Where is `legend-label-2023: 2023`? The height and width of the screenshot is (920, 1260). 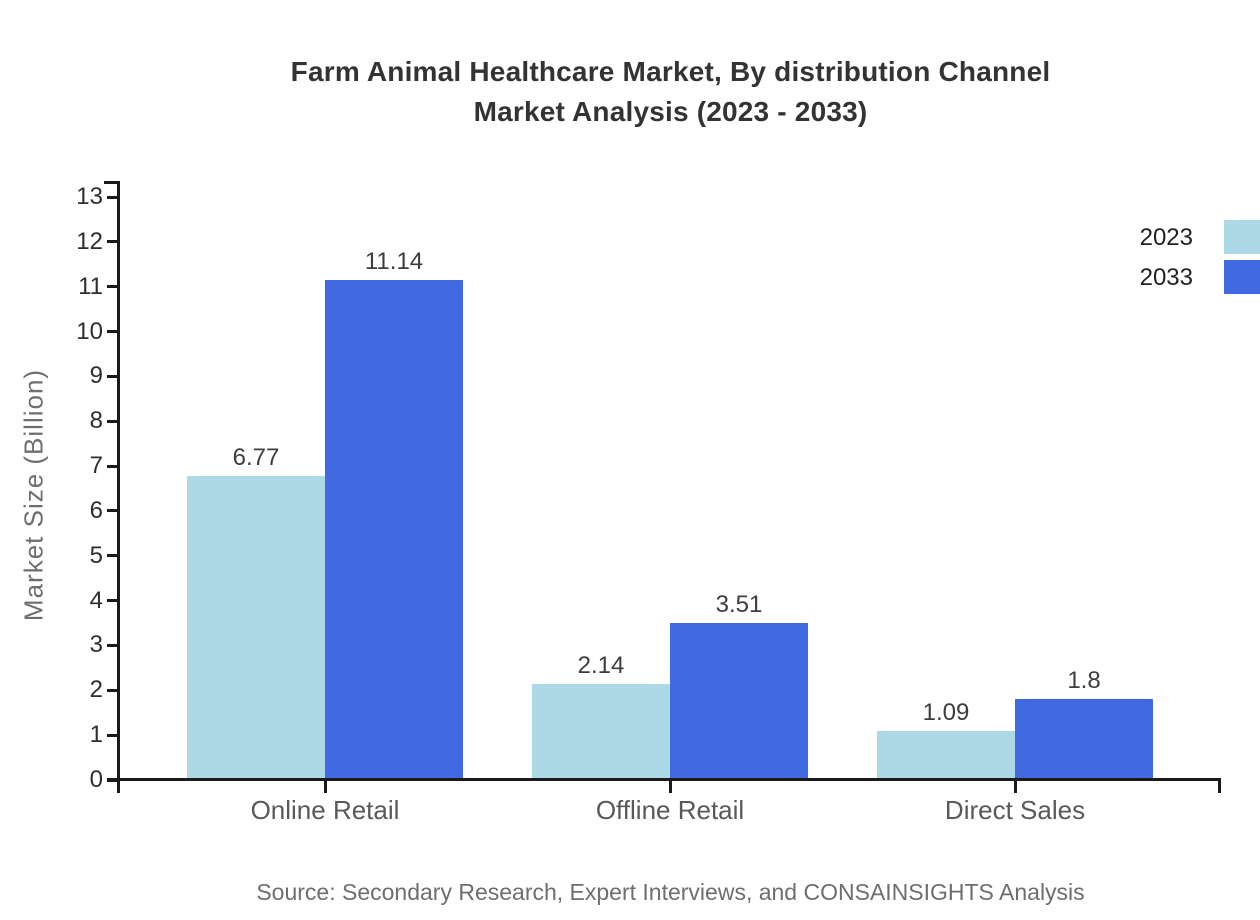
legend-label-2023: 2023 is located at coordinates (1166, 237).